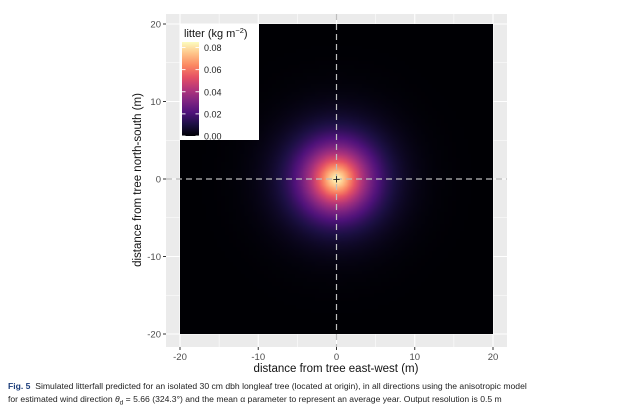 The width and height of the screenshot is (621, 419). What do you see at coordinates (202, 92) in the screenshot?
I see `legend-ticks: 0.08 0.06 0.04 0.02 0.00` at bounding box center [202, 92].